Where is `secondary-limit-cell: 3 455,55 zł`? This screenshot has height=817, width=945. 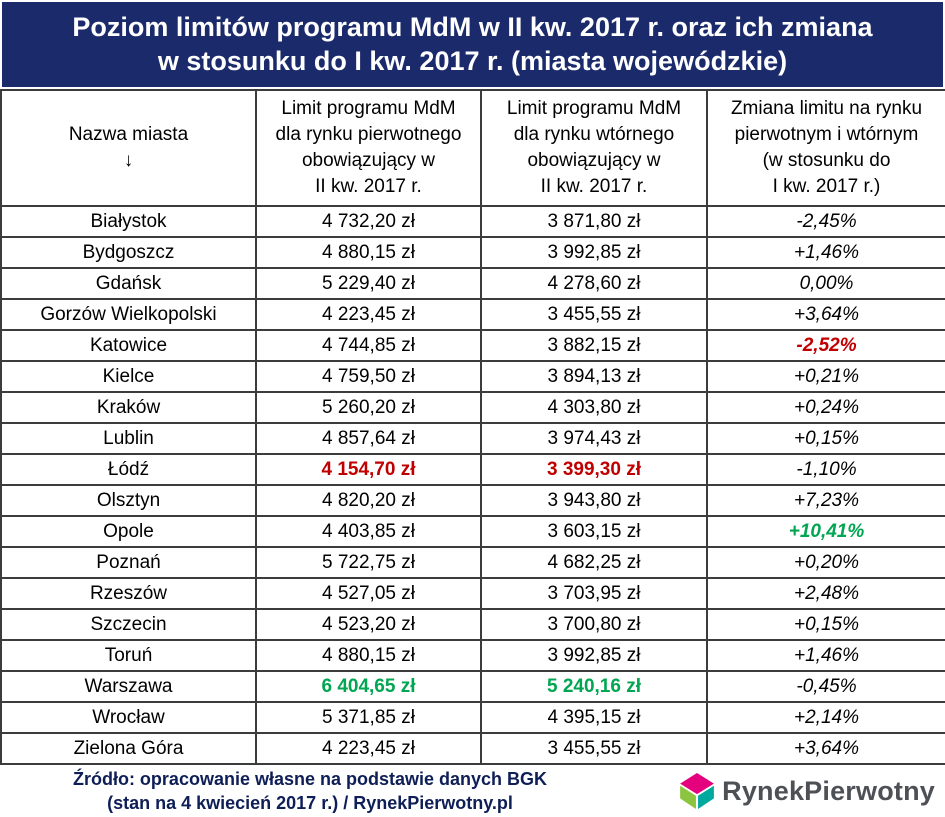 secondary-limit-cell: 3 455,55 zł is located at coordinates (594, 314).